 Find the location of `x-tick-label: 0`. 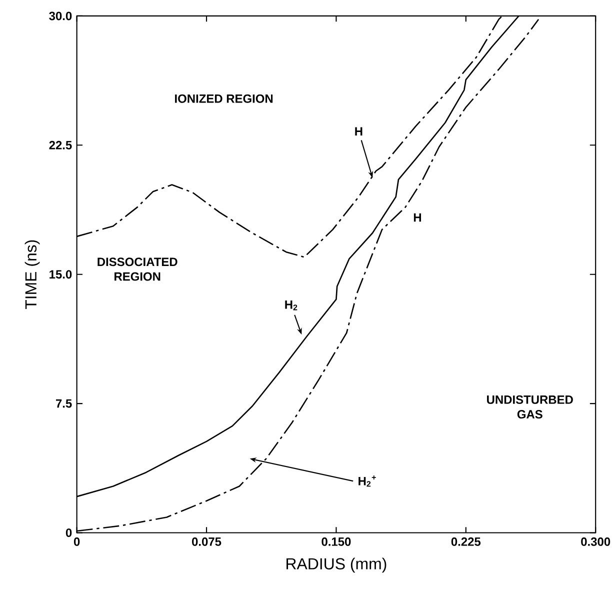

x-tick-label: 0 is located at coordinates (77, 542).